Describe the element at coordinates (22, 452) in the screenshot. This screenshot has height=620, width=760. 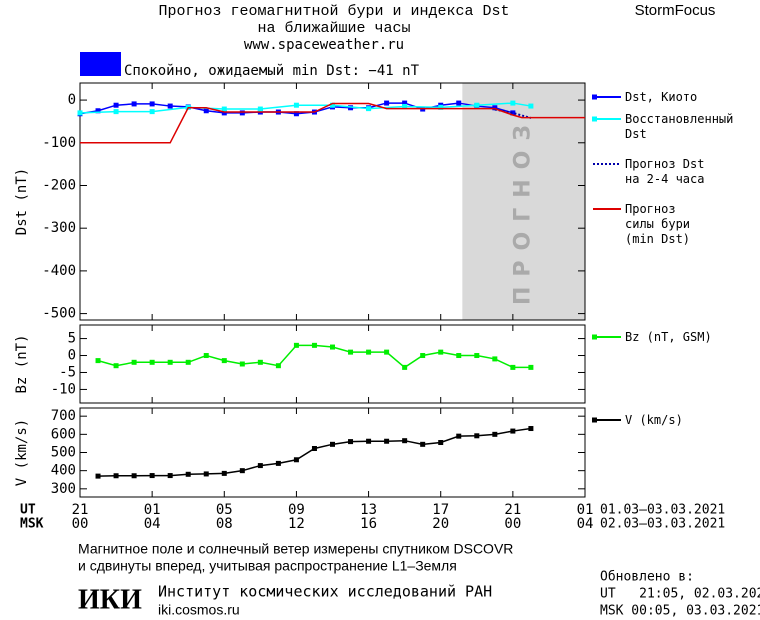
I see `y-axis-label: V (km/s)` at that location.